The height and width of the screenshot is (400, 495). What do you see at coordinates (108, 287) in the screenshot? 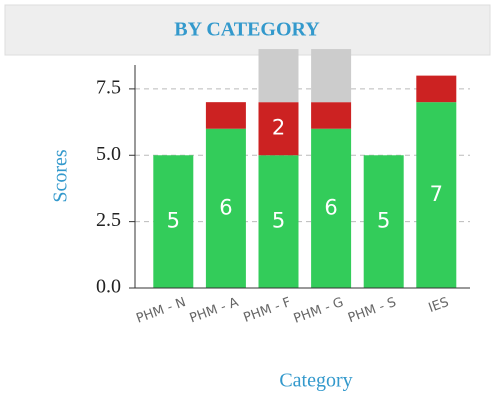
I see `y-tick-label: 0.0` at bounding box center [108, 287].